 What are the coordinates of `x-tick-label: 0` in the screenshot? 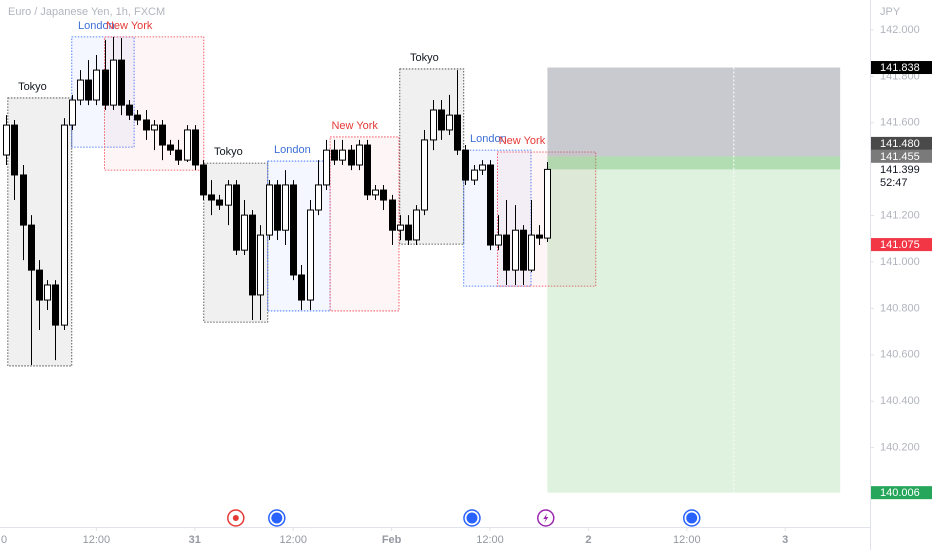 It's located at (4, 540).